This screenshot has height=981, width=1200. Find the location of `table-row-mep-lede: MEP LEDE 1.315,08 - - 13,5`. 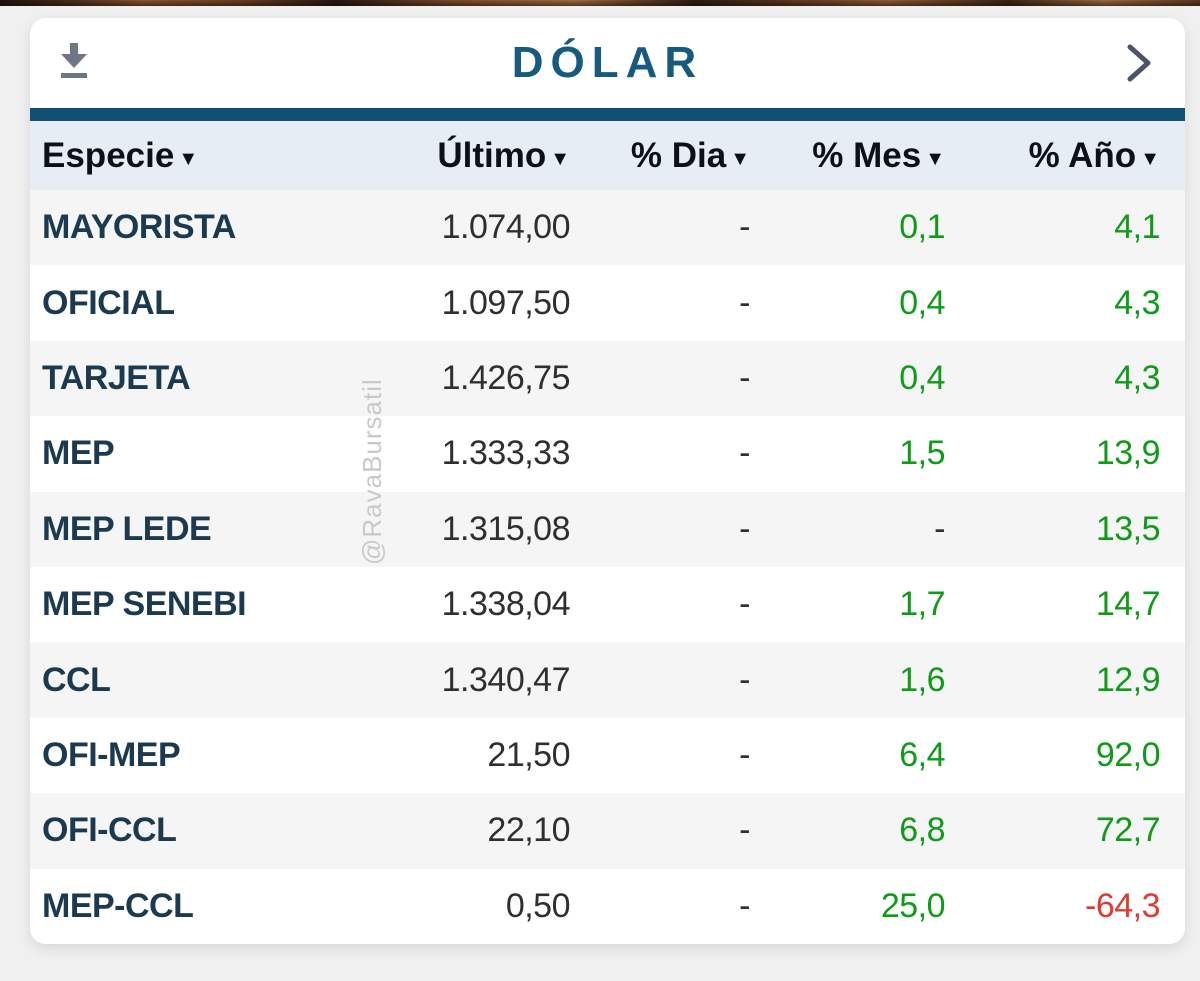

table-row-mep-lede: MEP LEDE 1.315,08 - - 13,5 is located at coordinates (607, 529).